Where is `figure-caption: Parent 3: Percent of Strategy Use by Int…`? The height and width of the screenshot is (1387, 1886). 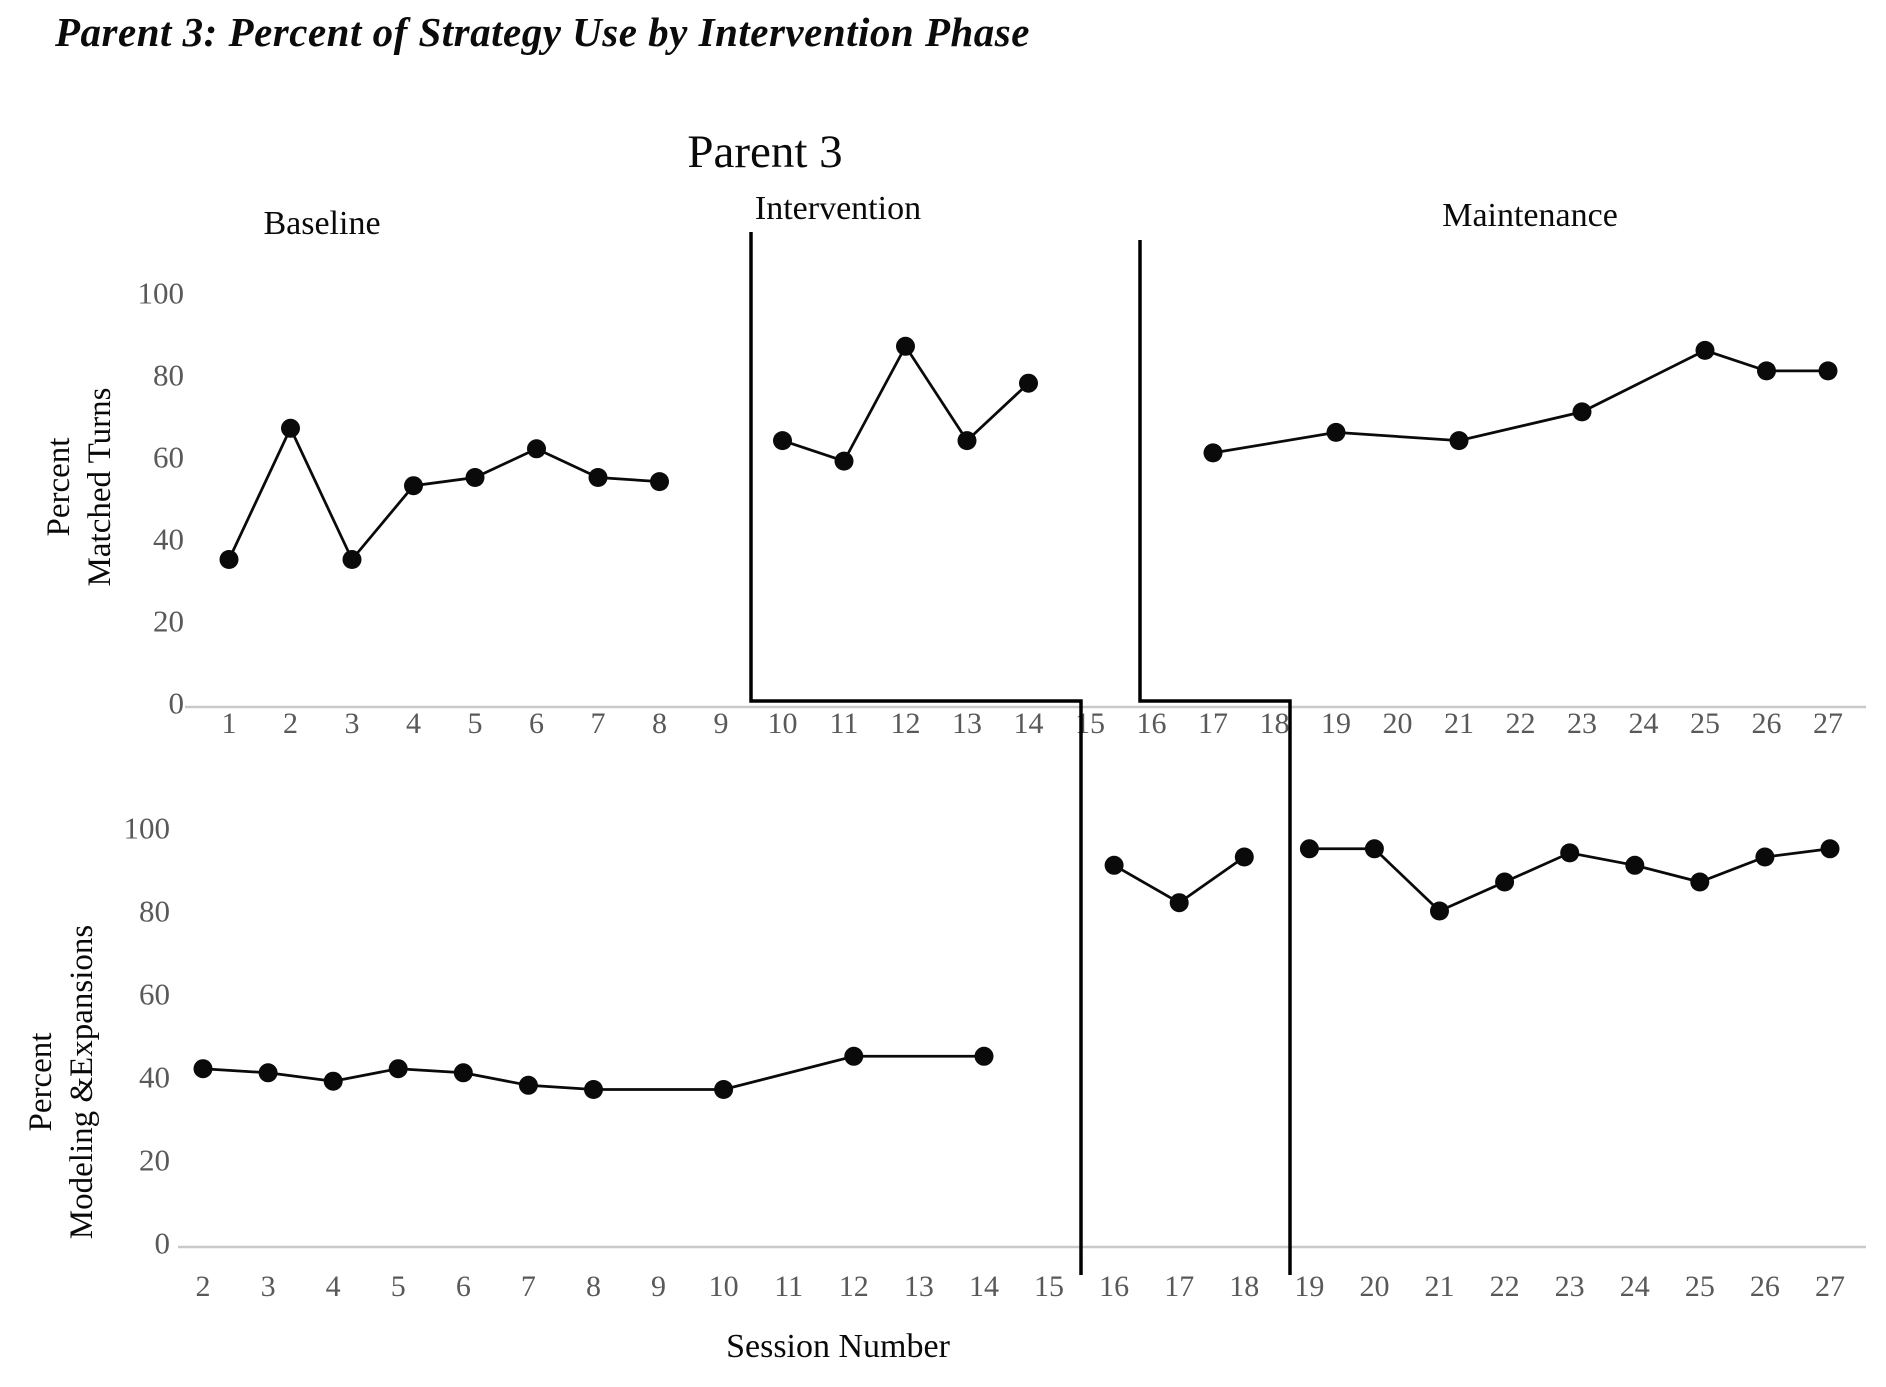
figure-caption: Parent 3: Percent of Strategy Use by Int… is located at coordinates (542, 32).